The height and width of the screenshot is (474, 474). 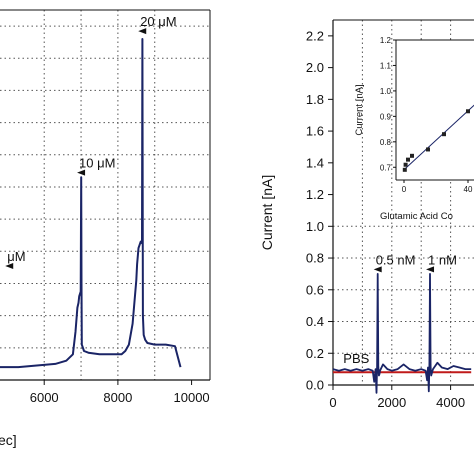 What do you see at coordinates (332, 402) in the screenshot?
I see `x-tick-label: 0` at bounding box center [332, 402].